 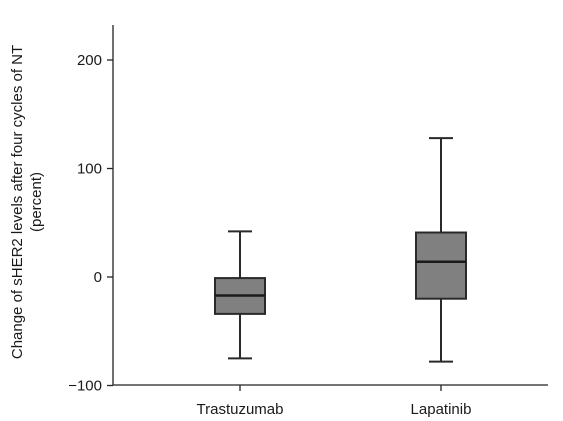 What do you see at coordinates (441, 265) in the screenshot?
I see `iqr-box` at bounding box center [441, 265].